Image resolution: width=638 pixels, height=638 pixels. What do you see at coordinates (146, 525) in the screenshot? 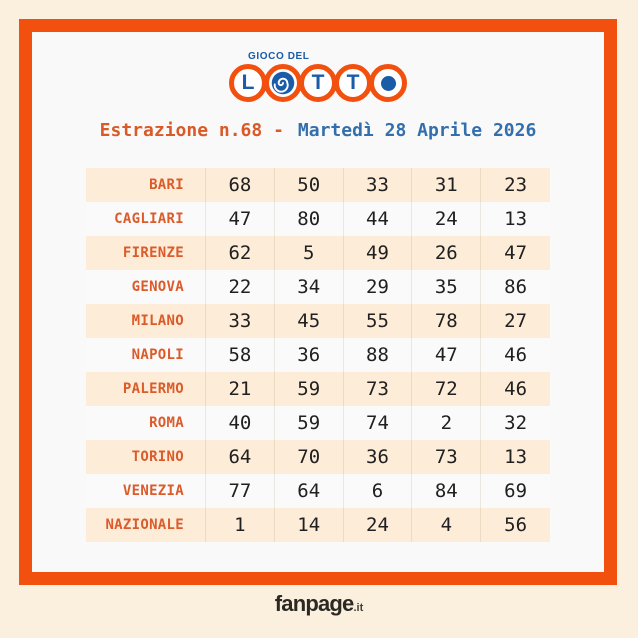
I see `city-label: NAZIONALE` at bounding box center [146, 525].